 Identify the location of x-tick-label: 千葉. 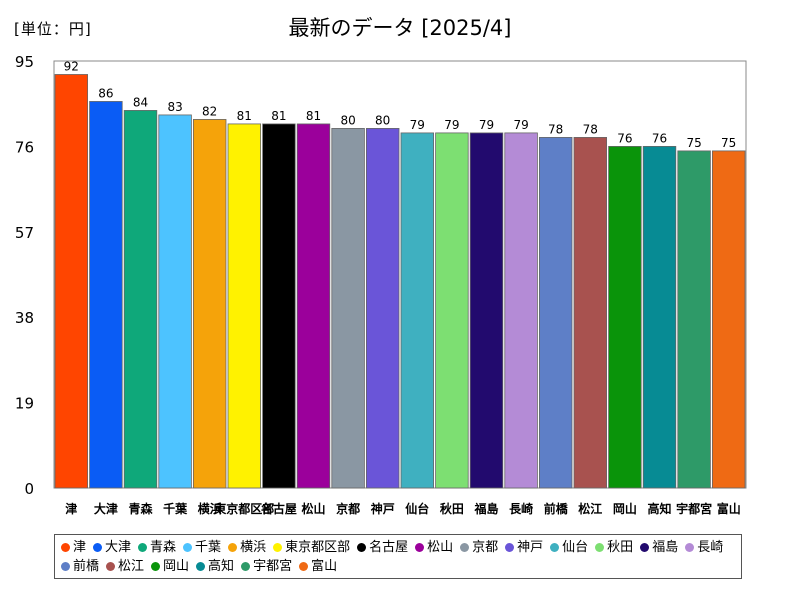
(175, 508).